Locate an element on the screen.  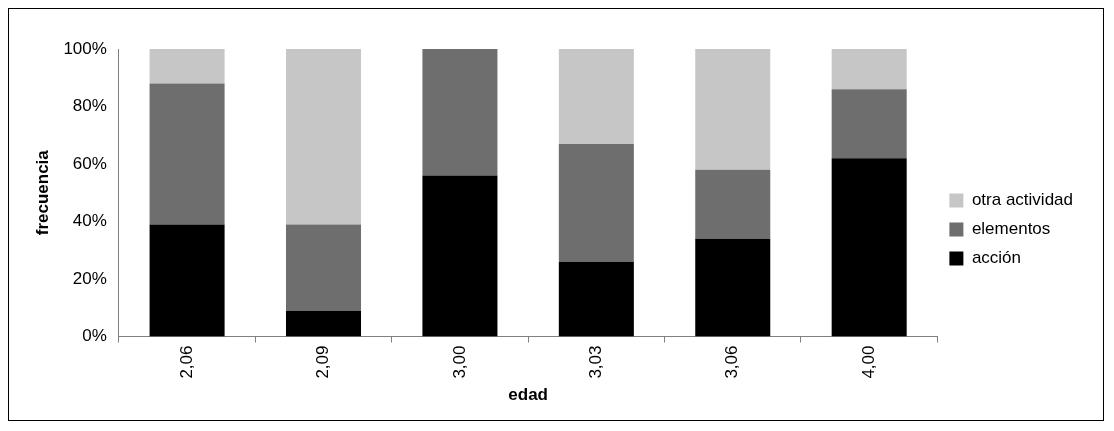
y-tick-label: 60% is located at coordinates (89, 163).